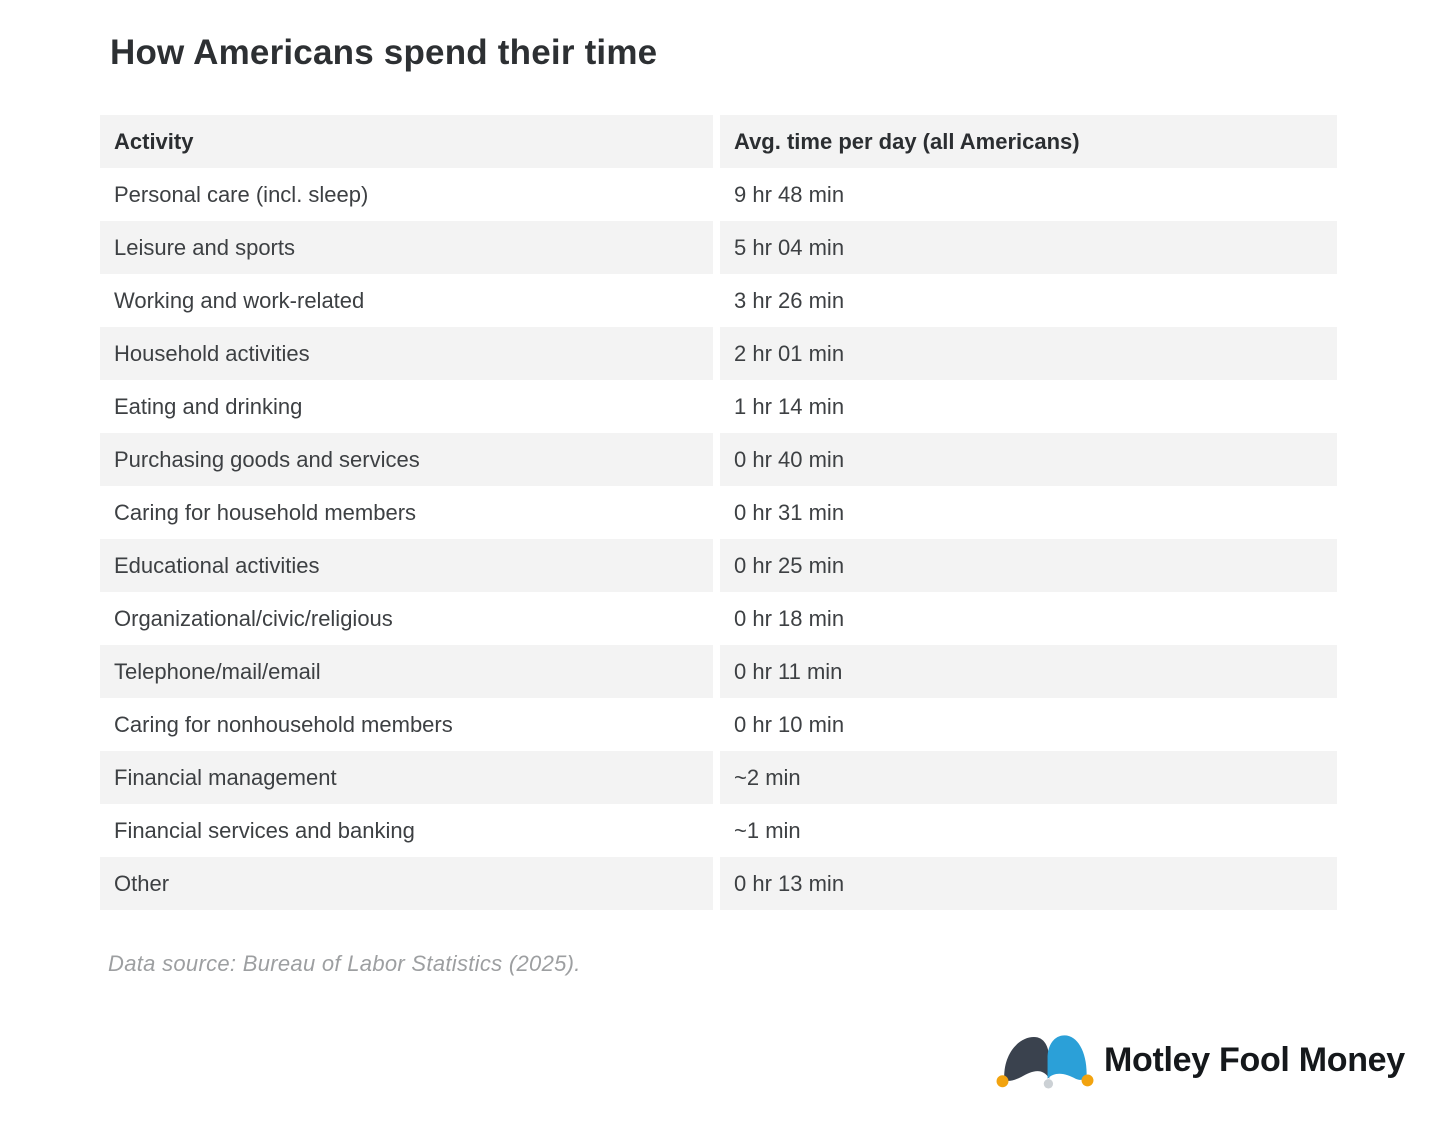 The height and width of the screenshot is (1123, 1440). Describe the element at coordinates (718, 883) in the screenshot. I see `table-row: Other 0 hr 13 min` at that location.